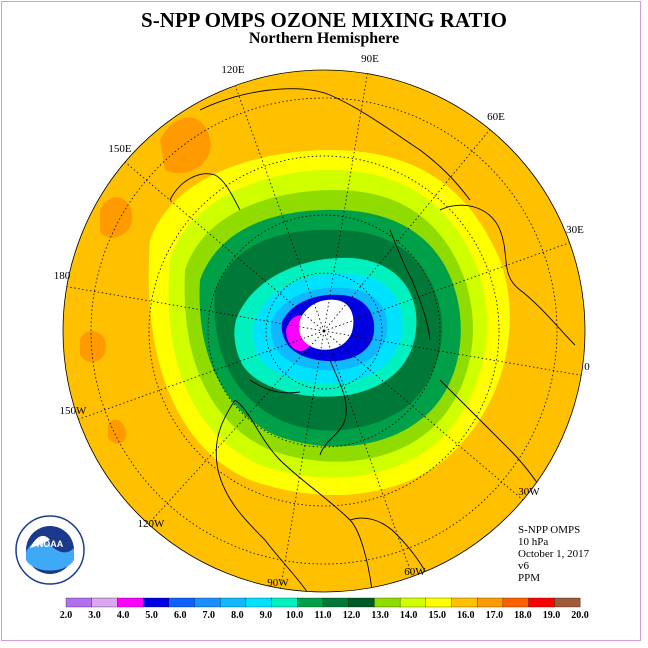 The image size is (648, 648). What do you see at coordinates (152, 524) in the screenshot?
I see `lon-label: 120W` at bounding box center [152, 524].